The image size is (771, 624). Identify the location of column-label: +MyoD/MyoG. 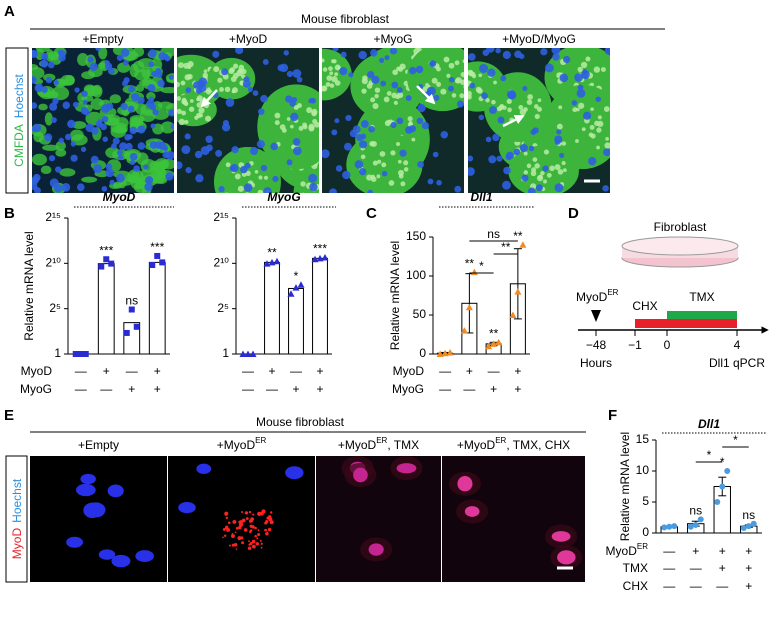
(539, 39).